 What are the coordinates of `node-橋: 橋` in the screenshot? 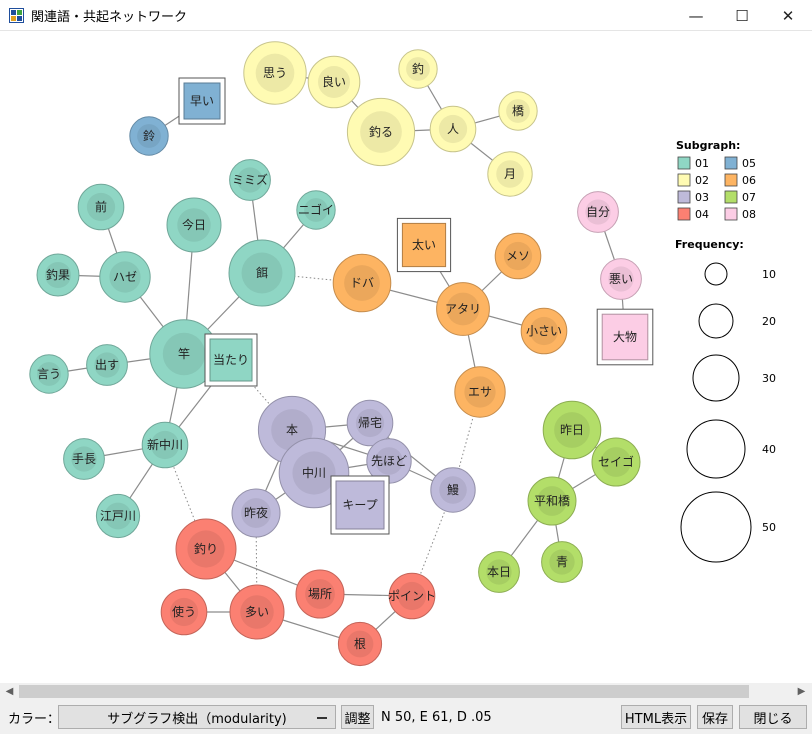 It's located at (518, 111).